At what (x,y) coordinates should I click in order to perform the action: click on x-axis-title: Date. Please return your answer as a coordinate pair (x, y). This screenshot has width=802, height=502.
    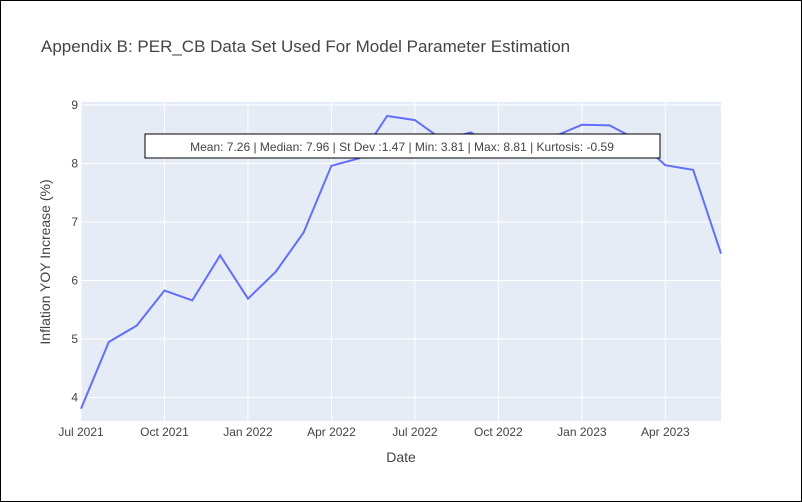
    Looking at the image, I should click on (401, 457).